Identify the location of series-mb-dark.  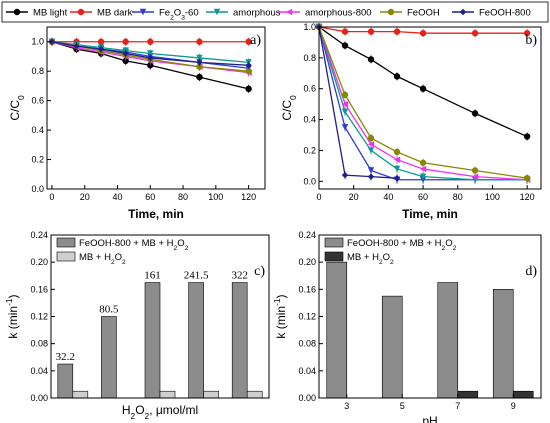
(423, 30).